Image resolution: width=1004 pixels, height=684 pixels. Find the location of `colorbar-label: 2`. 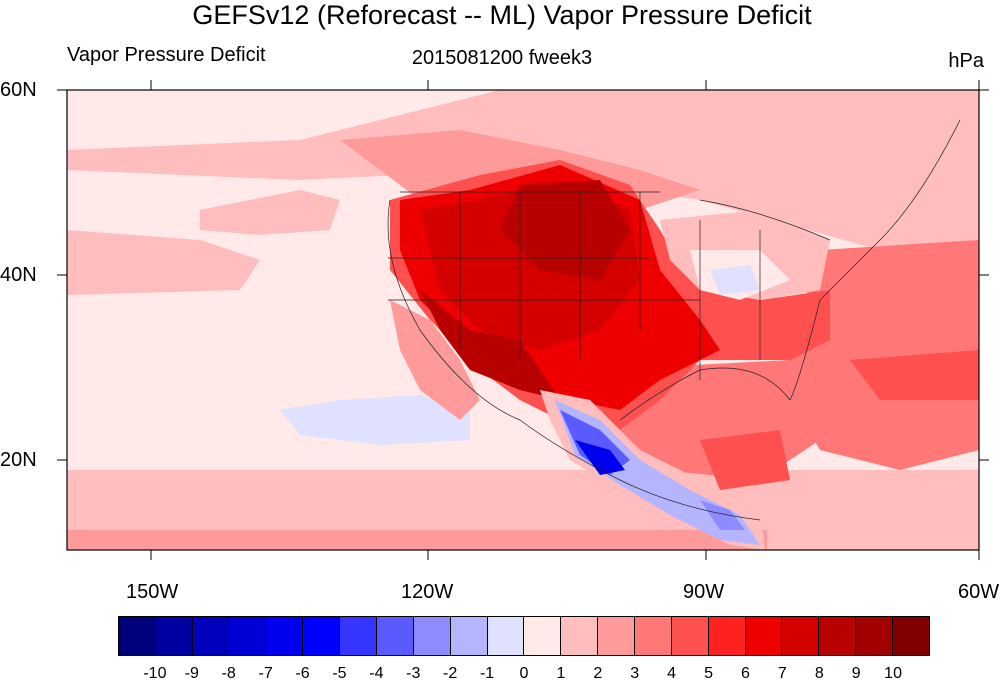

colorbar-label: 2 is located at coordinates (598, 673).